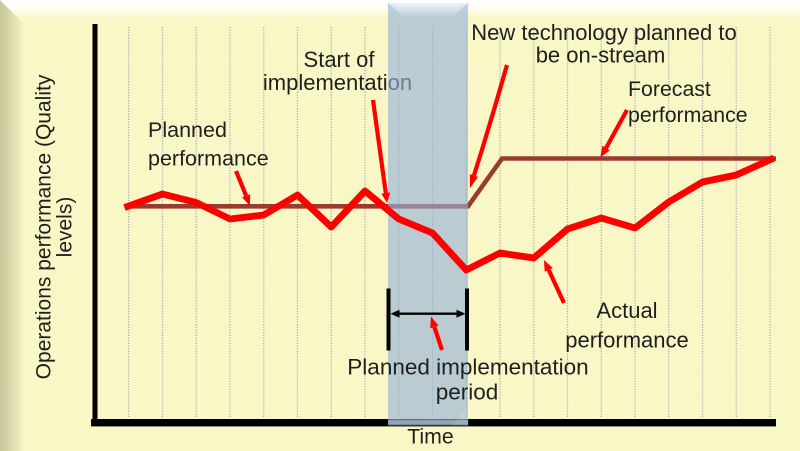  Describe the element at coordinates (65, 227) in the screenshot. I see `svg-text: levels)` at that location.